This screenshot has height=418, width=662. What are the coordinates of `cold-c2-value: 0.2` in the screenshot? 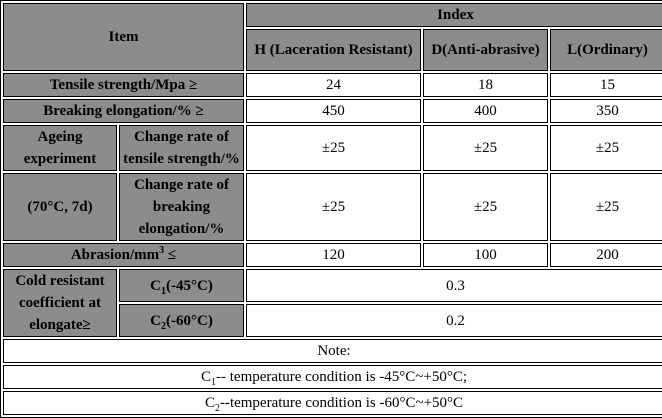 It's located at (454, 320).